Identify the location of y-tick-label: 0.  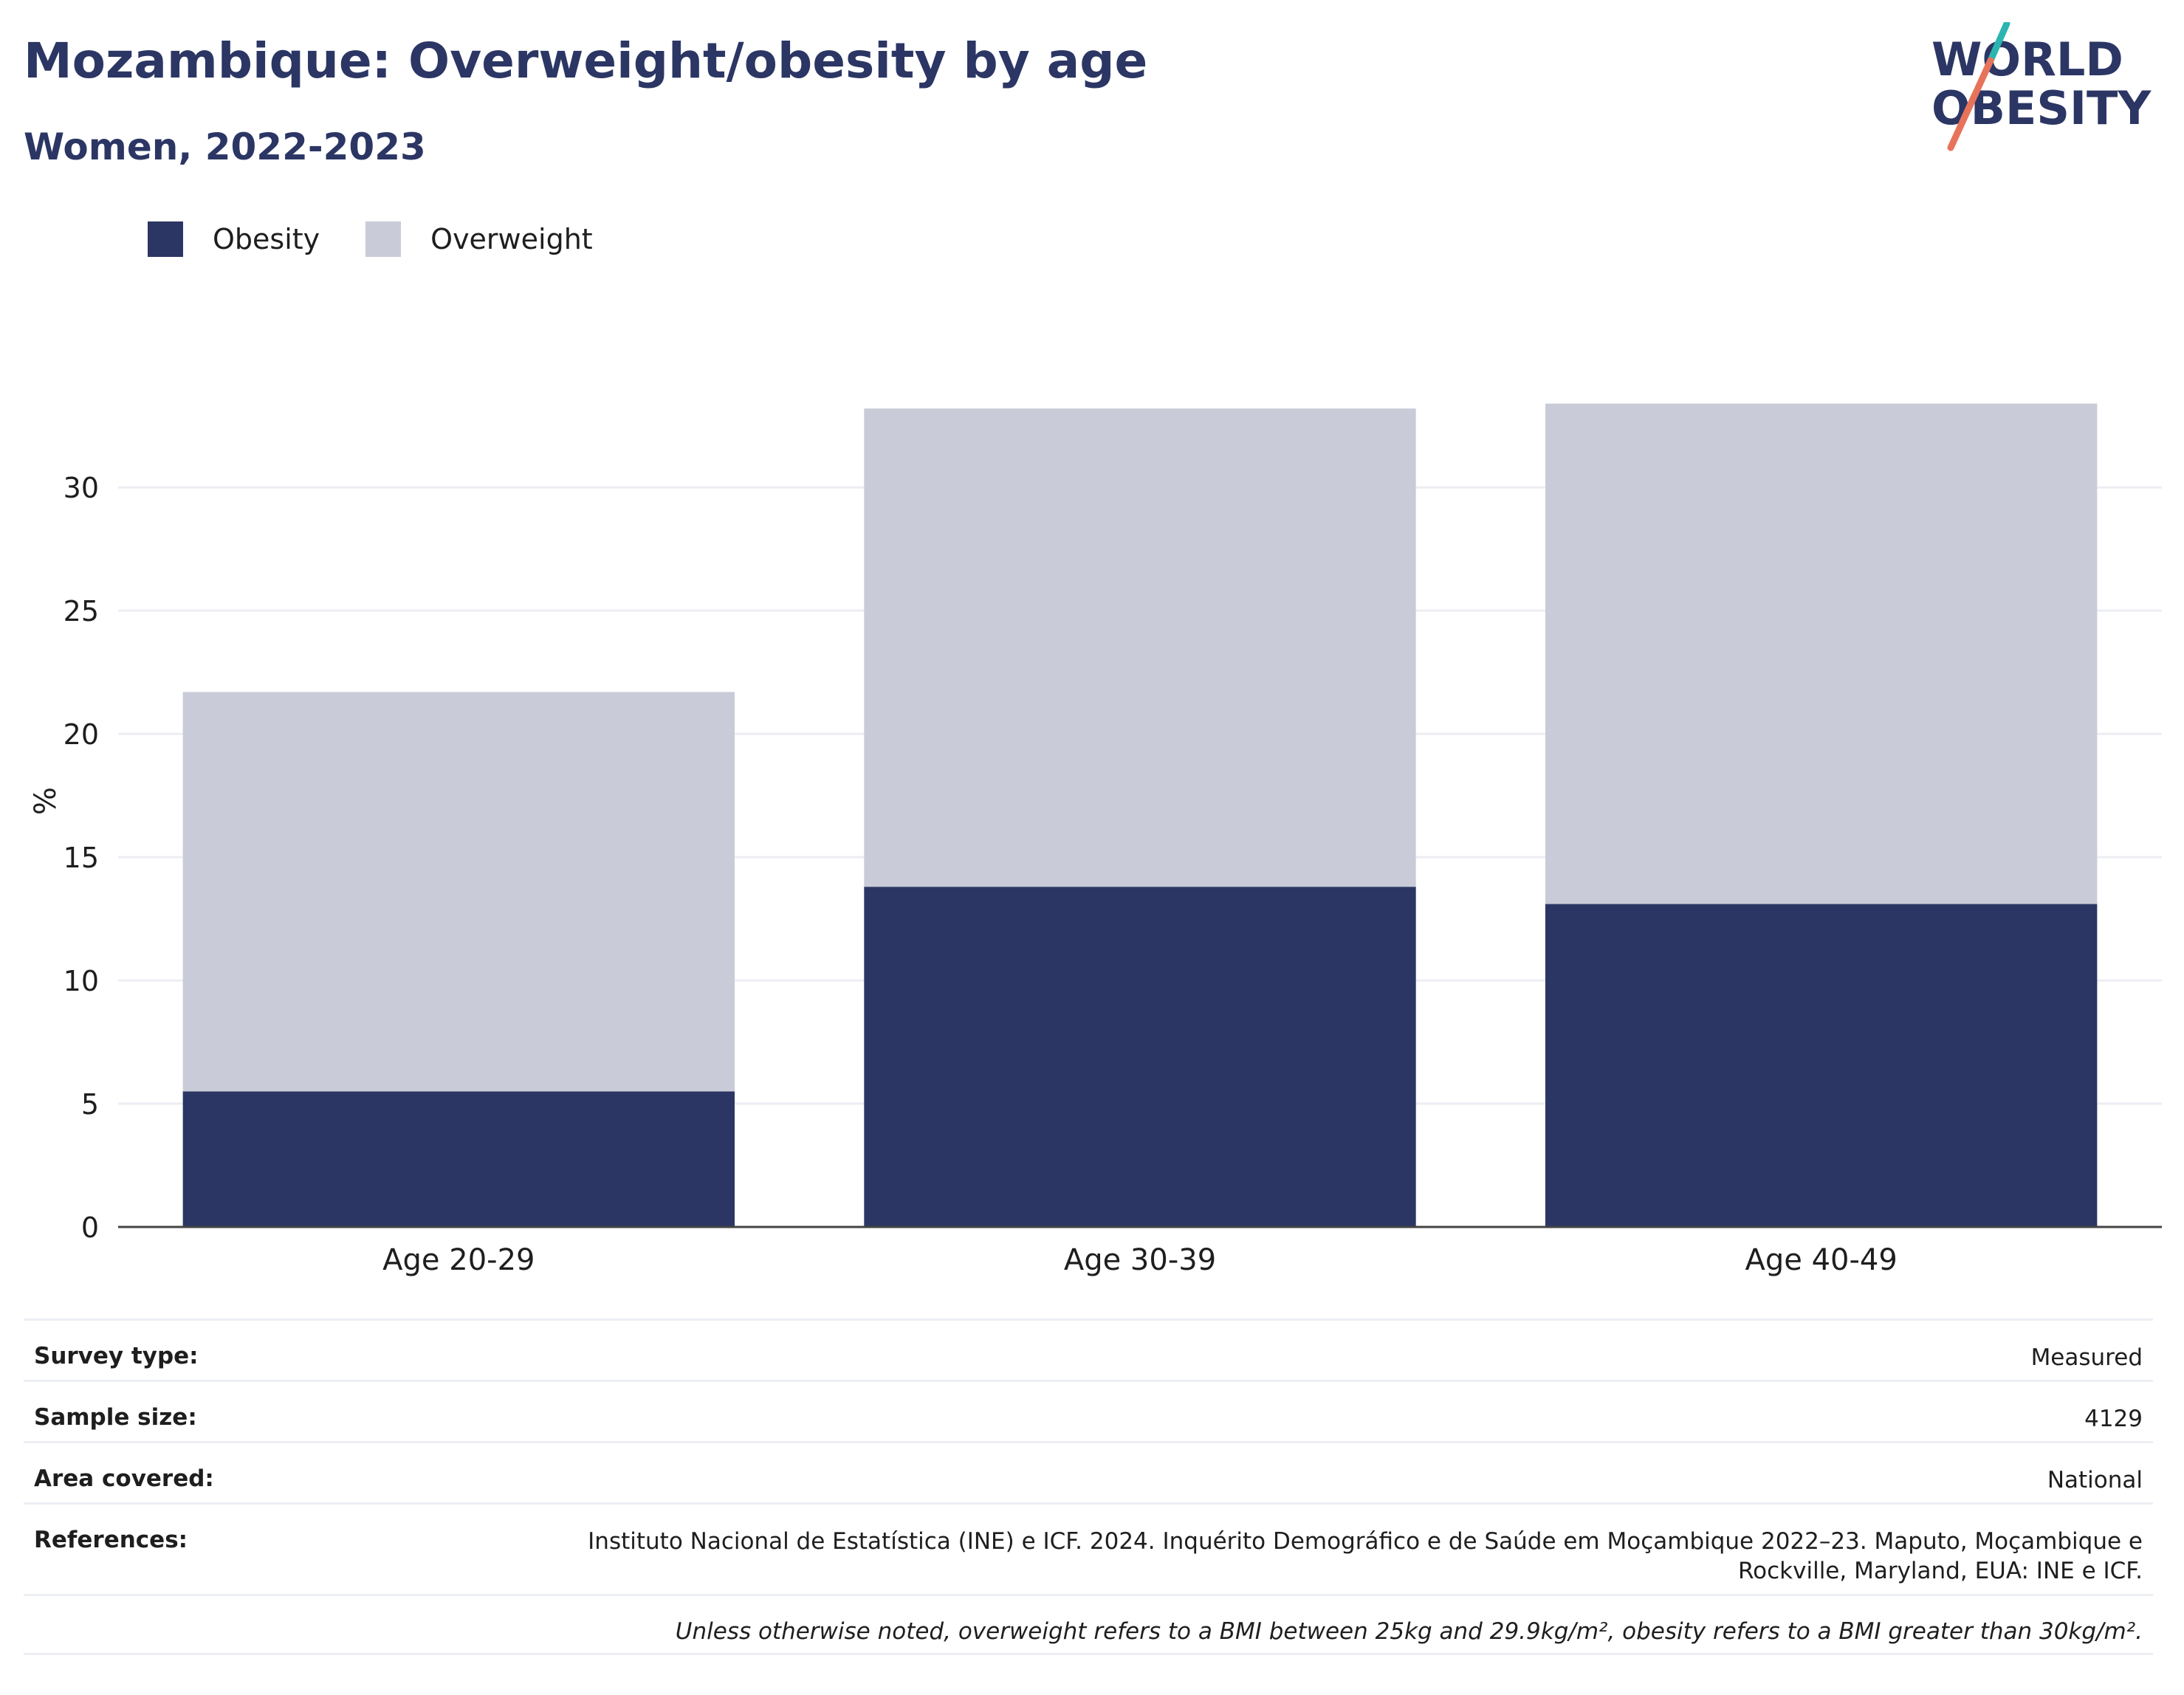
(90, 1227).